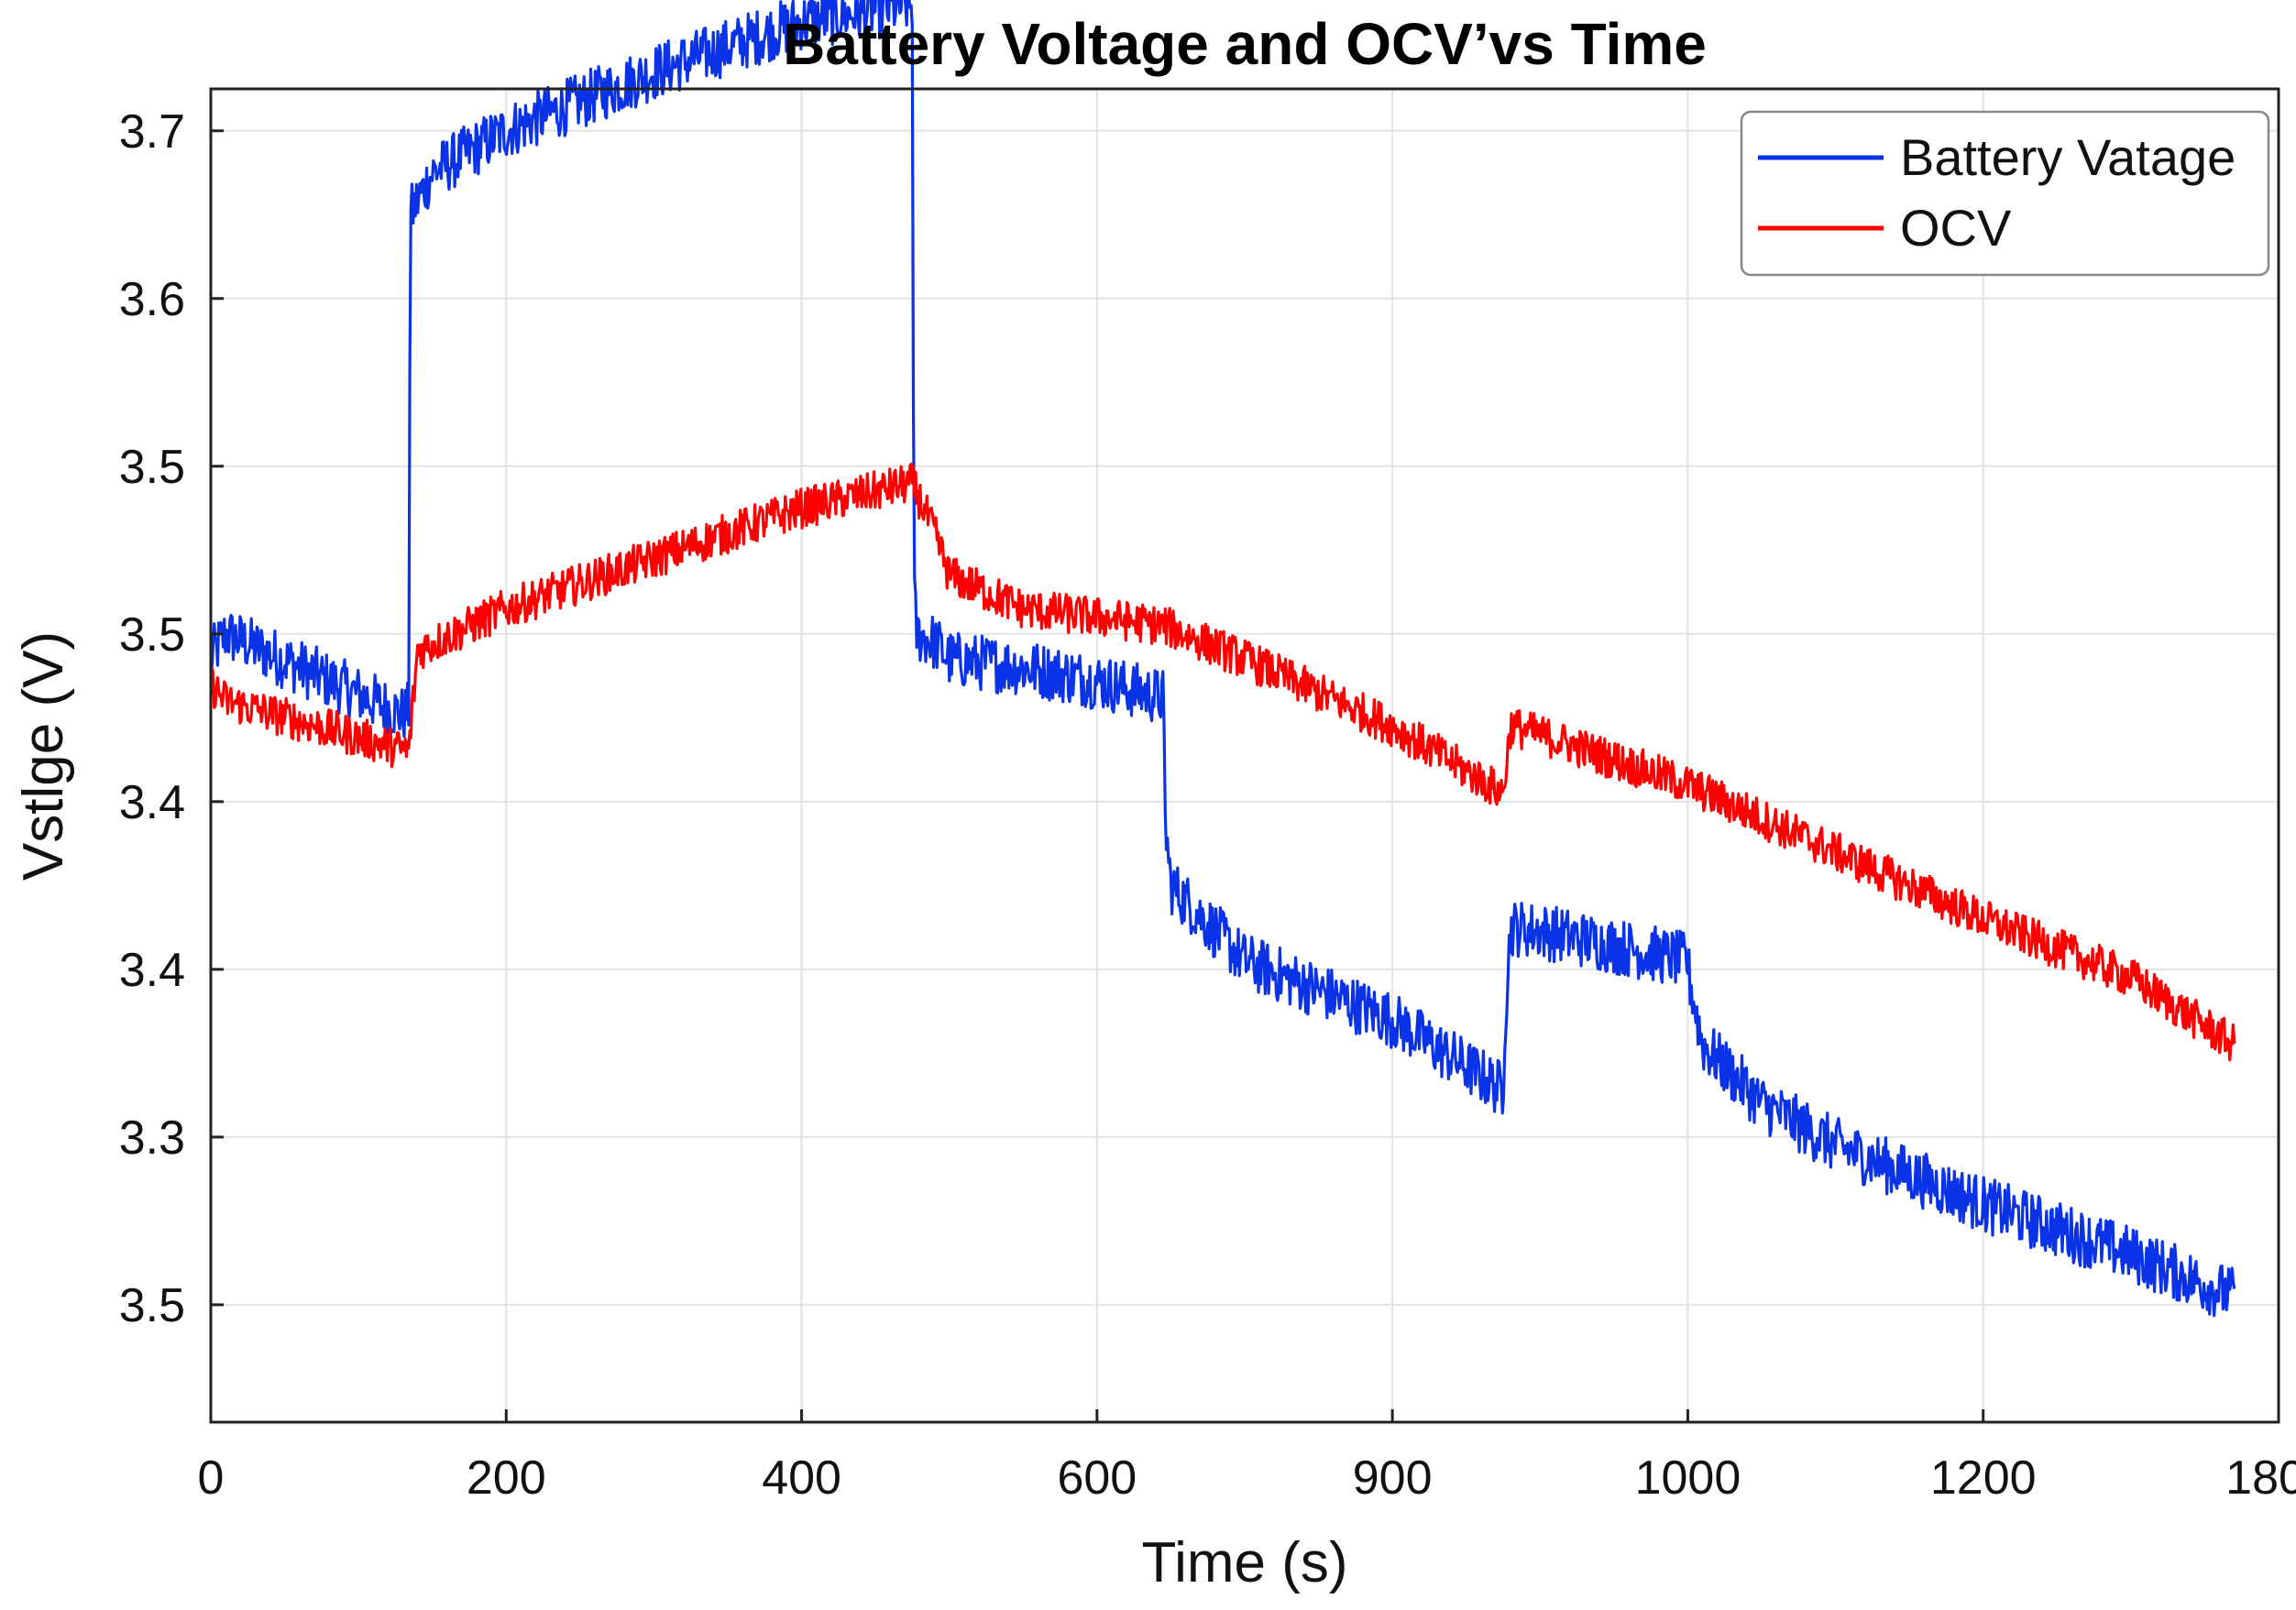  I want to click on x-tick-label: 0, so click(211, 1478).